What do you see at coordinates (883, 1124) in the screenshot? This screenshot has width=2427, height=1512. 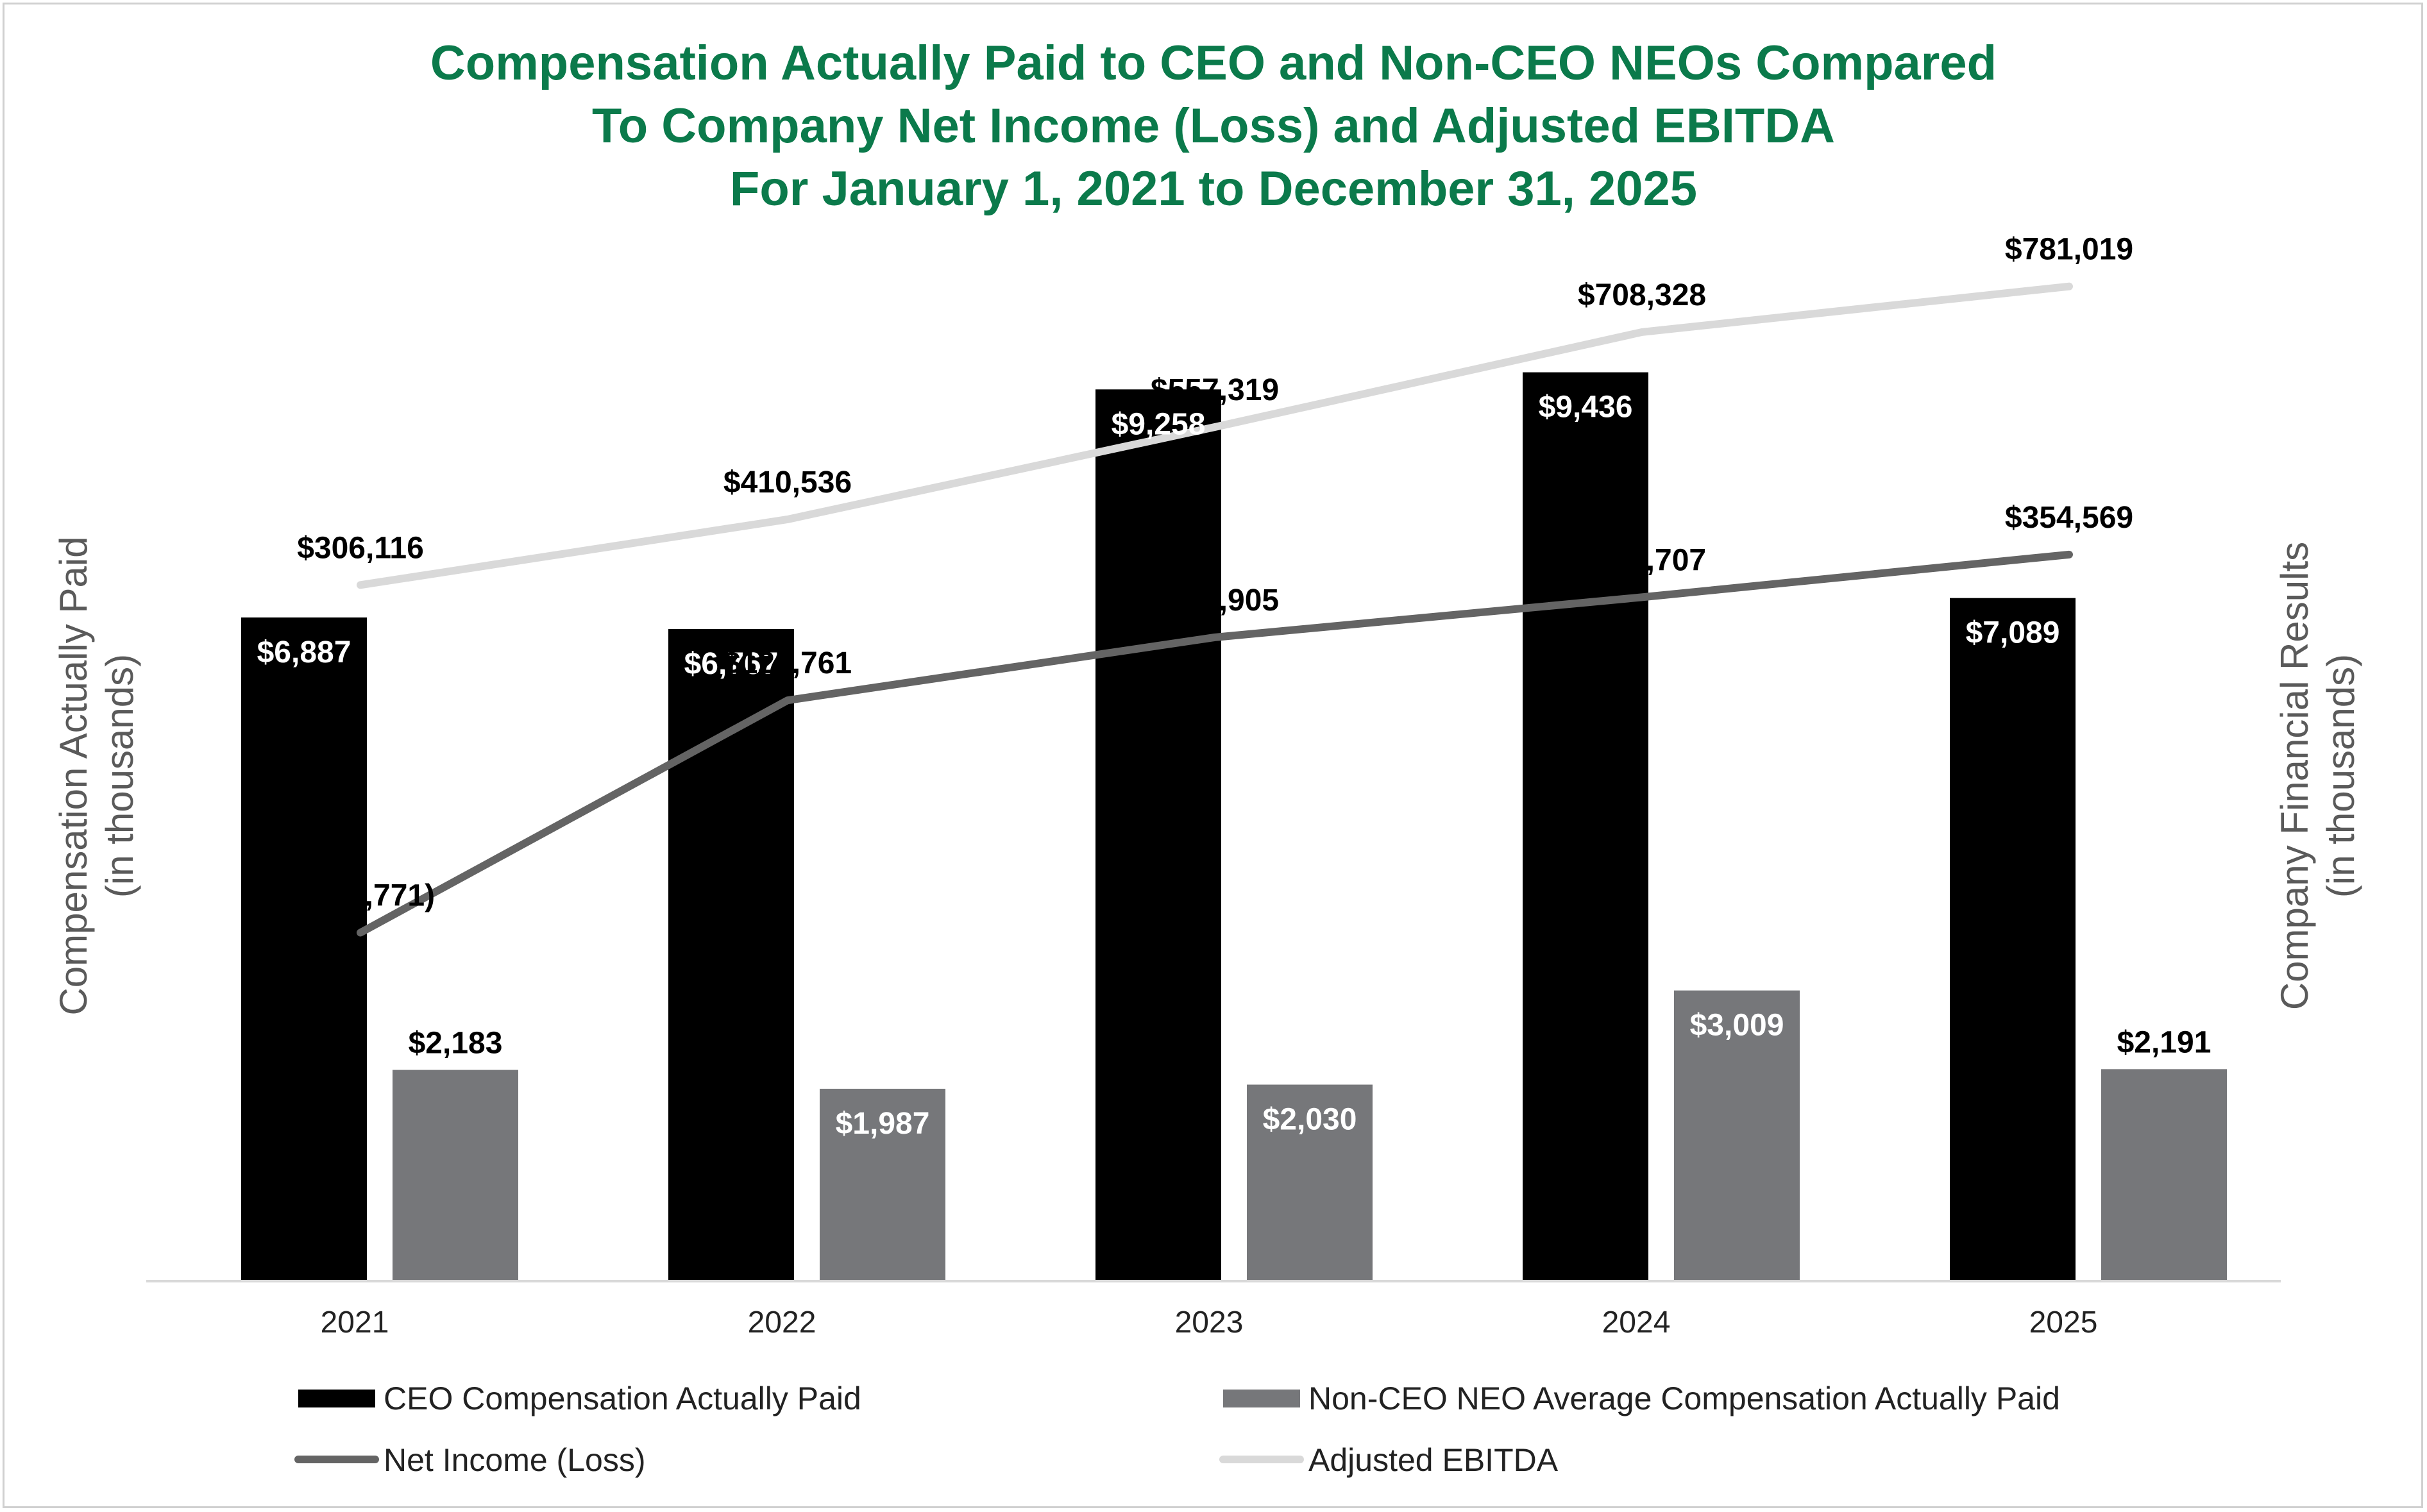 I see `non-ceo-bar-label-2022: $1,987` at bounding box center [883, 1124].